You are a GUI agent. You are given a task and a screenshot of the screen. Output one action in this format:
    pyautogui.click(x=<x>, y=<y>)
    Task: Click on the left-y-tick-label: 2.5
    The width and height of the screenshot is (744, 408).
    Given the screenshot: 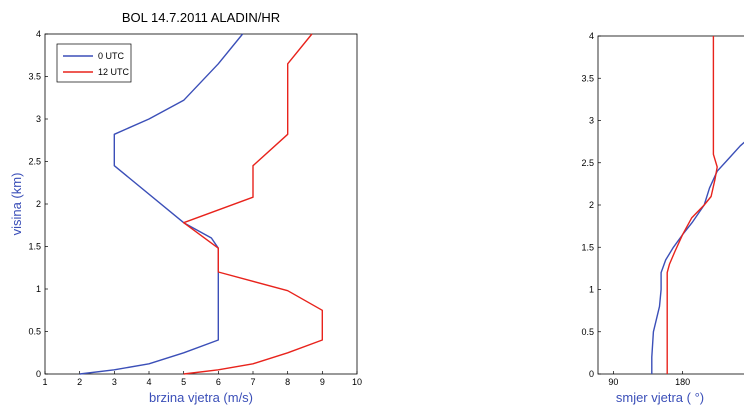 What is the action you would take?
    pyautogui.click(x=34, y=162)
    